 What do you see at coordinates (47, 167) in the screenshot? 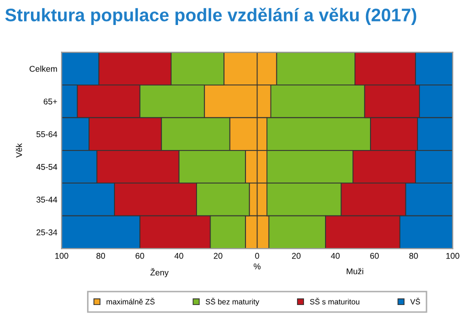
I see `y-tick-label: 45-54` at bounding box center [47, 167].